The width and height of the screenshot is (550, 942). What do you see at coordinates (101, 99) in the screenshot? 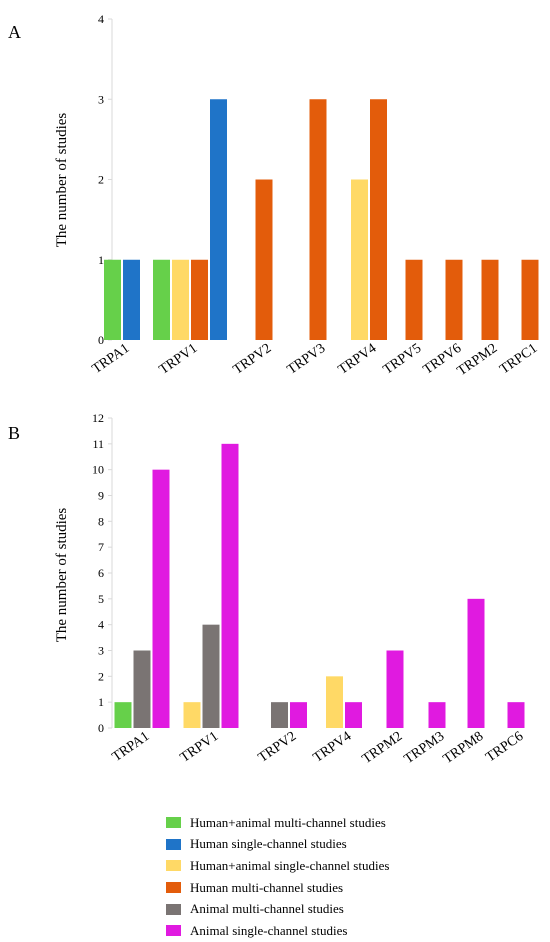
I see `panel-a-y-tick-label: 3` at bounding box center [101, 99].